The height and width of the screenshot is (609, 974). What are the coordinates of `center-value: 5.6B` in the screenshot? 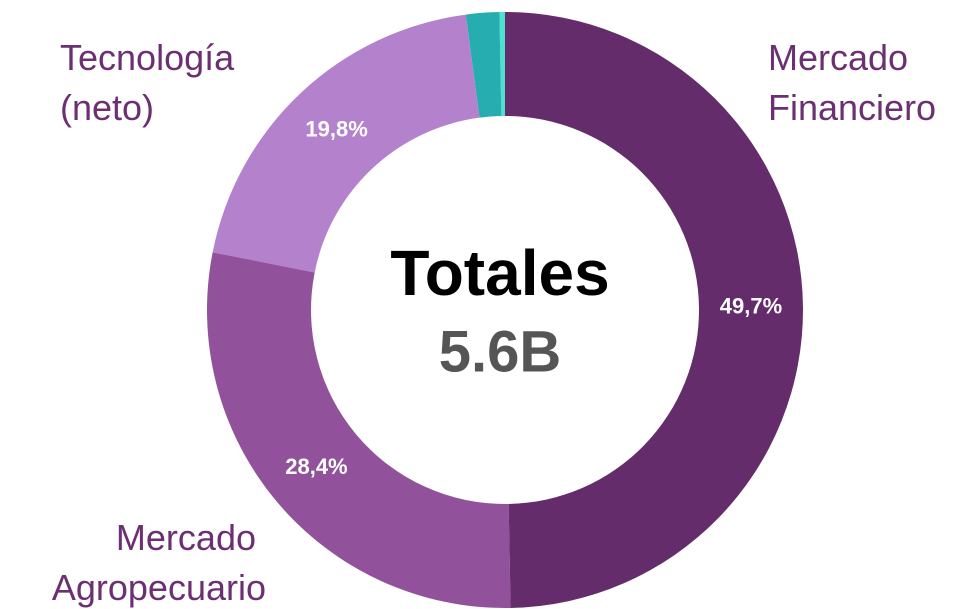 It's located at (500, 351).